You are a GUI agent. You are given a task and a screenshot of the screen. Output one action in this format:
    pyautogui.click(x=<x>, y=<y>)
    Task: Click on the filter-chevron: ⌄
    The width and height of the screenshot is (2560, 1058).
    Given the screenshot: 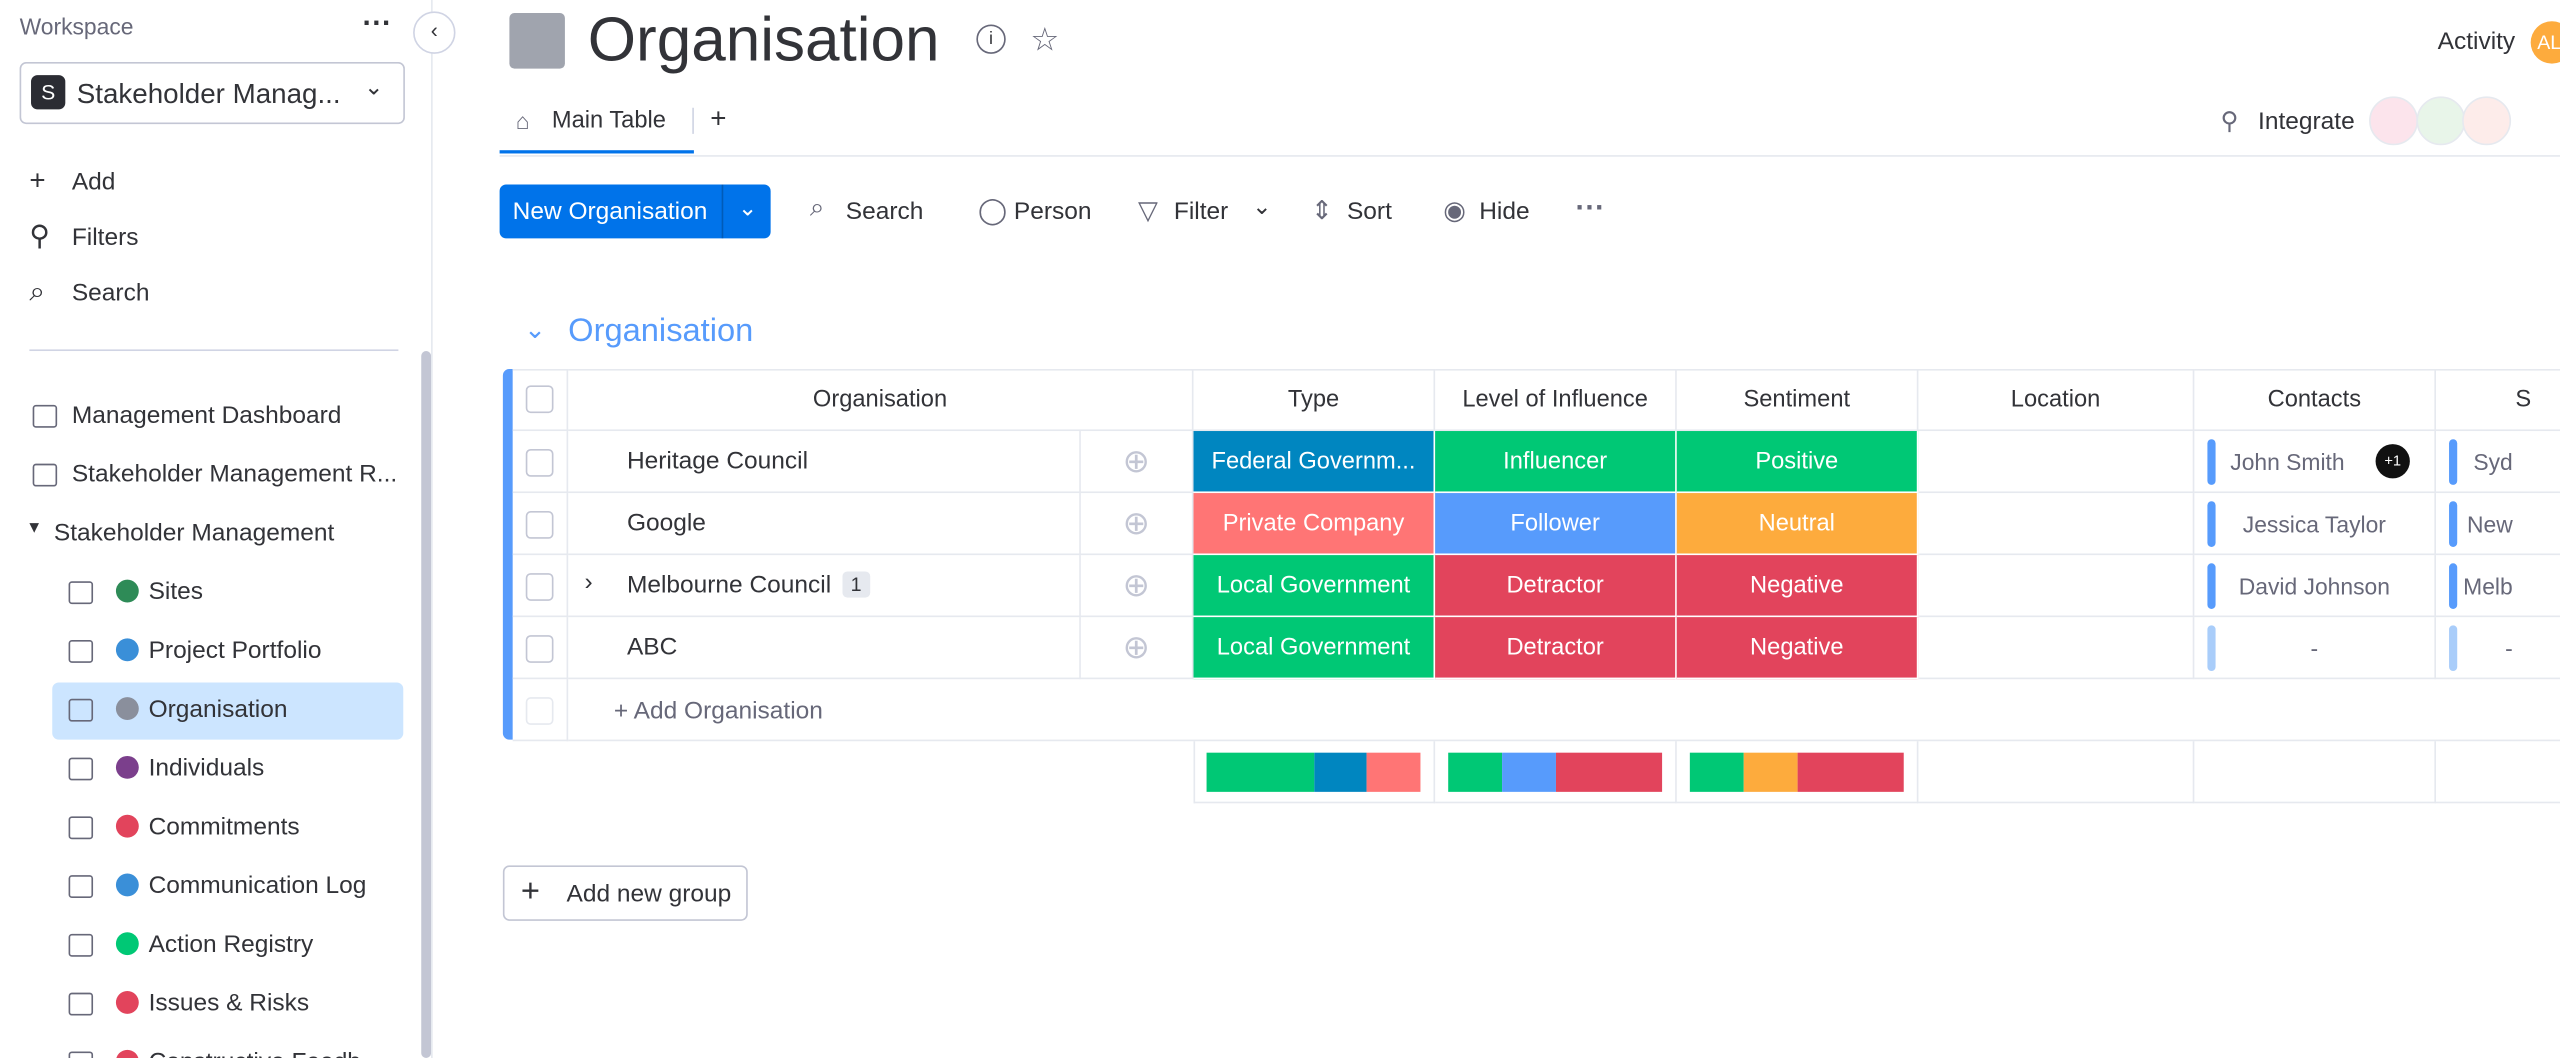 What is the action you would take?
    pyautogui.click(x=1262, y=205)
    